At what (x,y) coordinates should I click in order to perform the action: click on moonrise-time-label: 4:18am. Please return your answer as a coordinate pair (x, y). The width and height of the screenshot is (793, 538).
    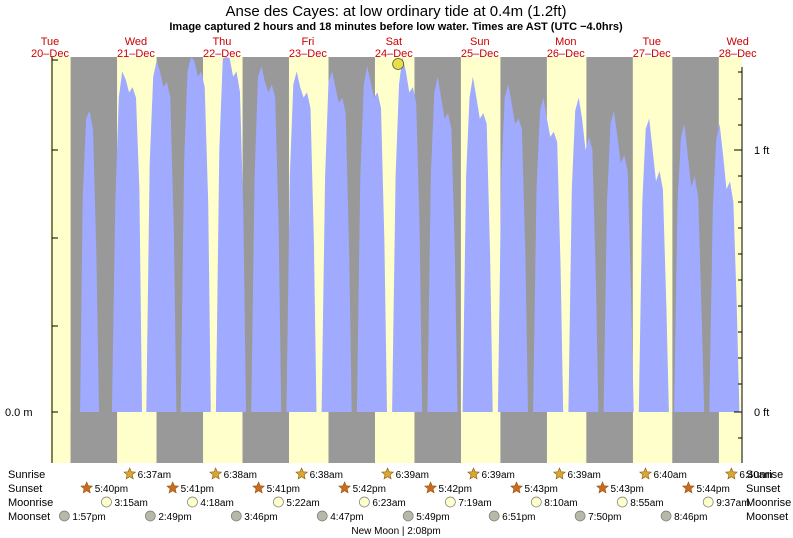
    Looking at the image, I should click on (216, 503).